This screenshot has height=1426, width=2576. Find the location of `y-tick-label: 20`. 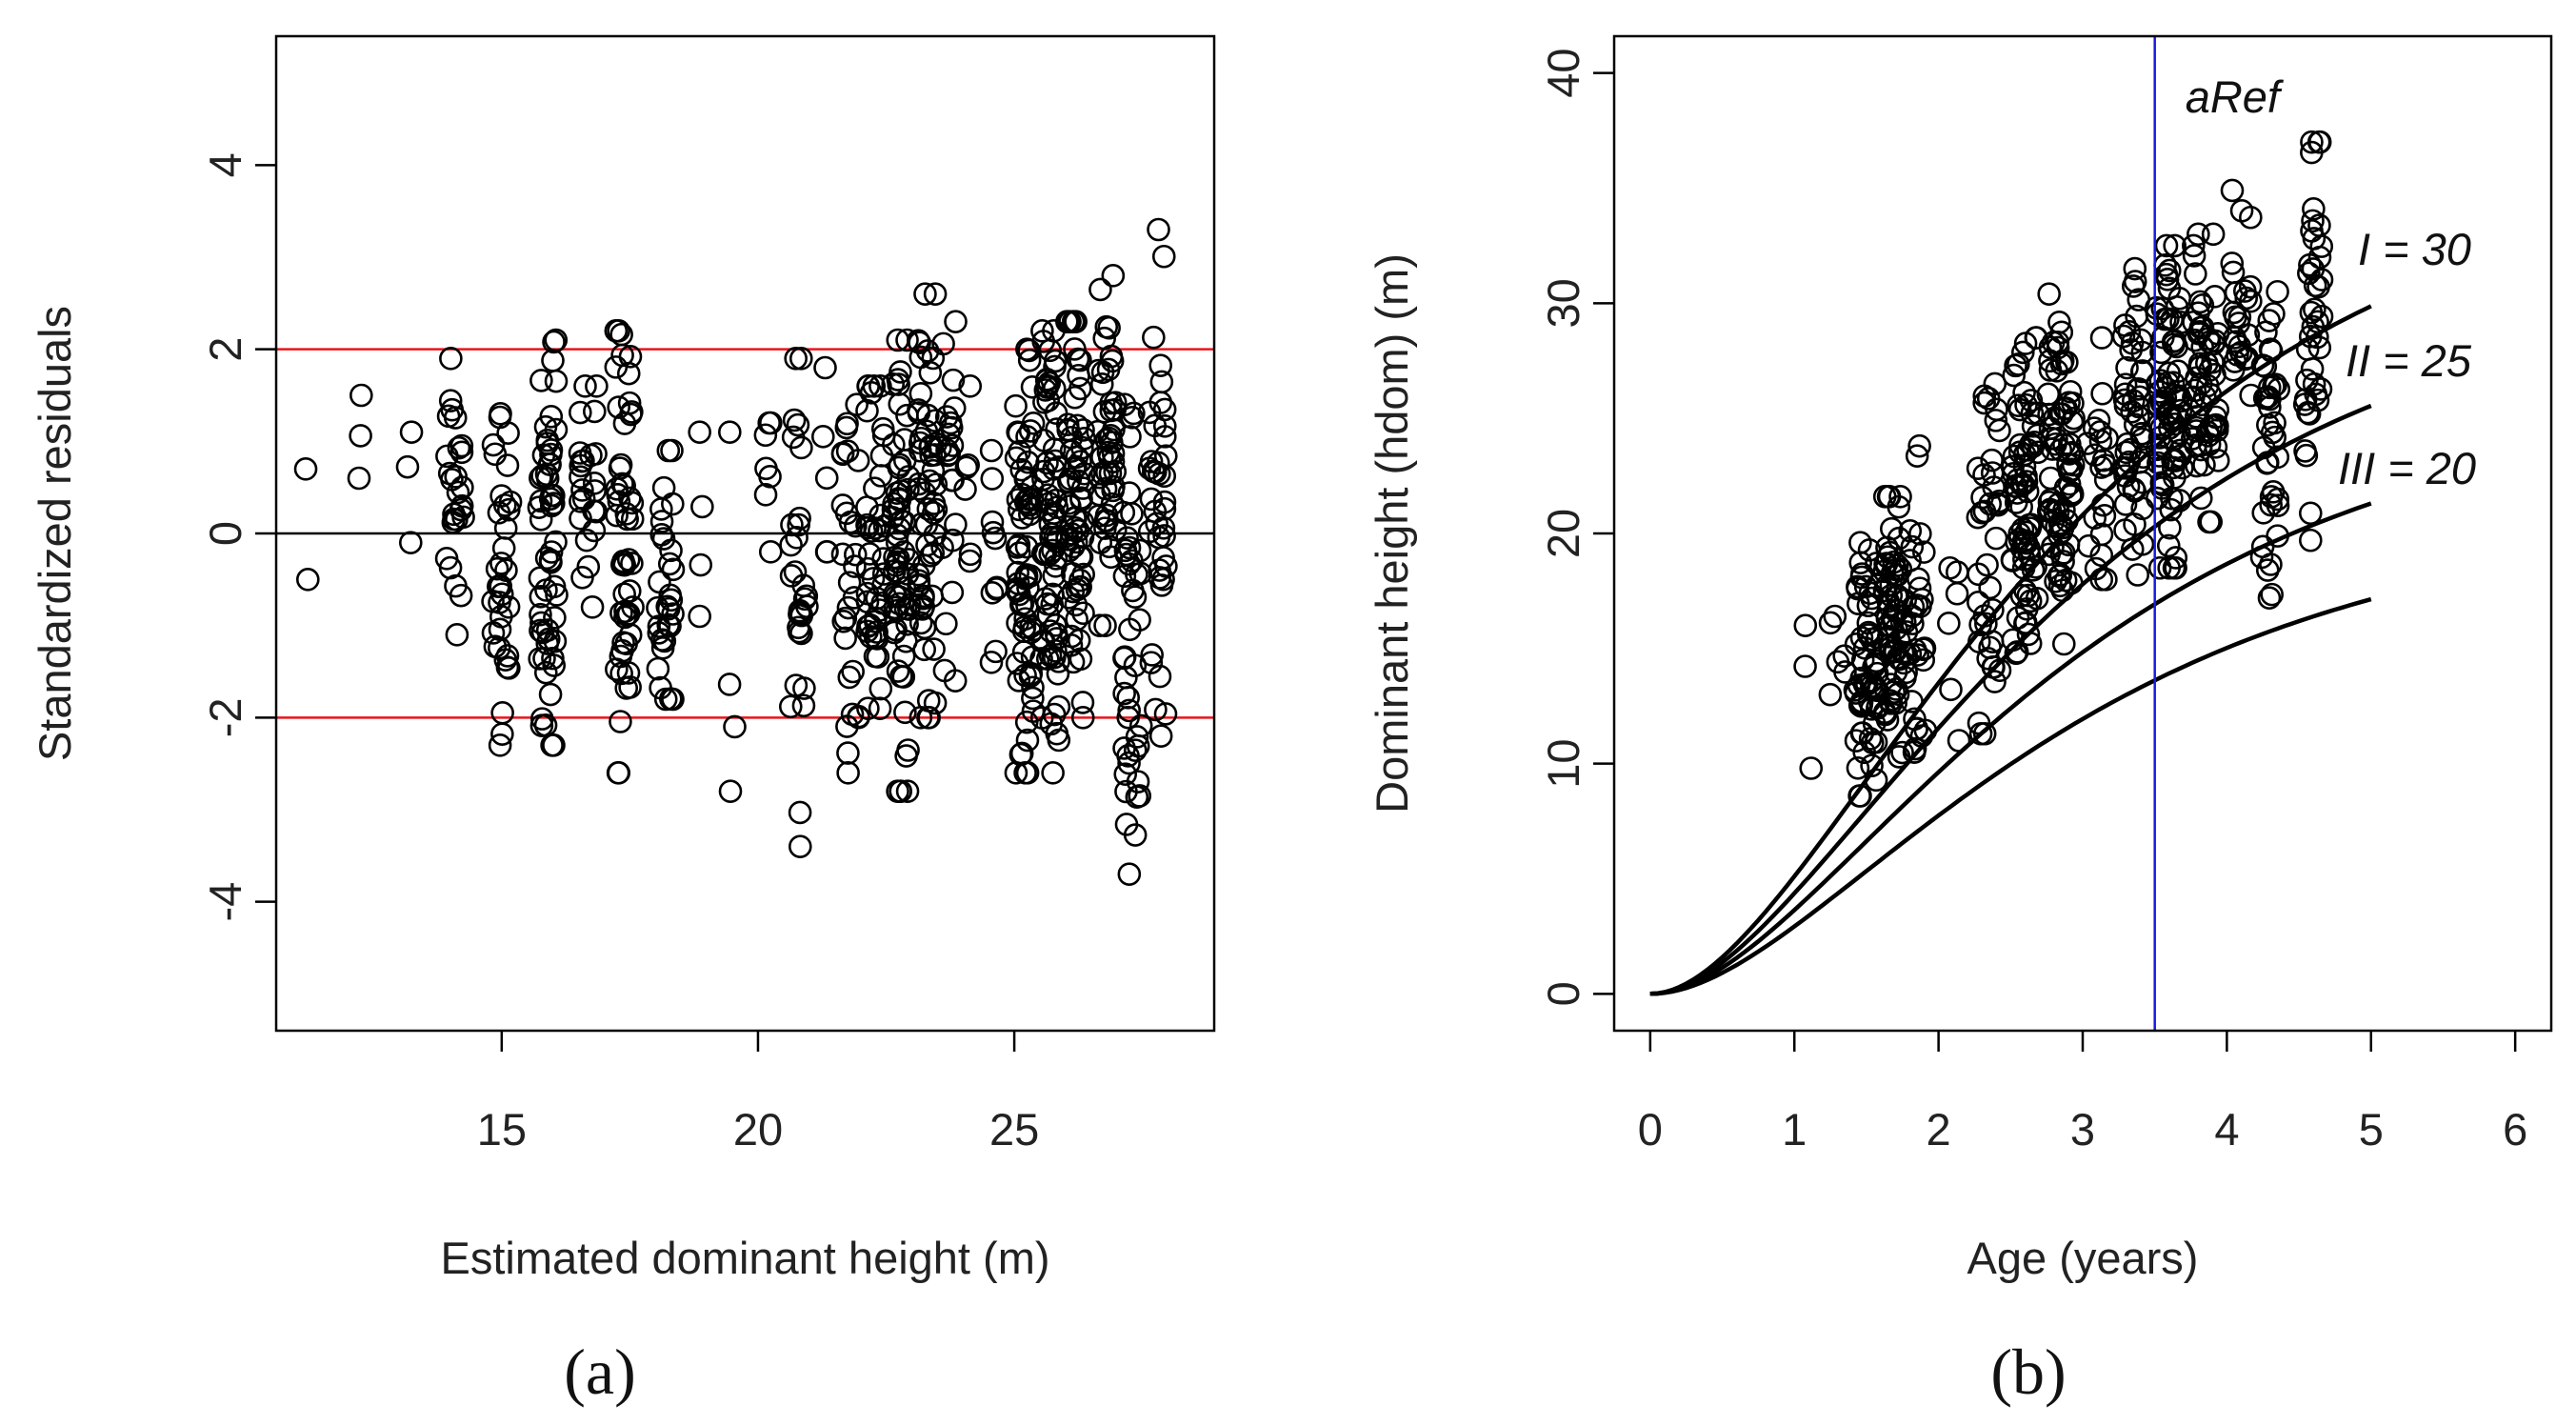

y-tick-label: 20 is located at coordinates (1563, 533).